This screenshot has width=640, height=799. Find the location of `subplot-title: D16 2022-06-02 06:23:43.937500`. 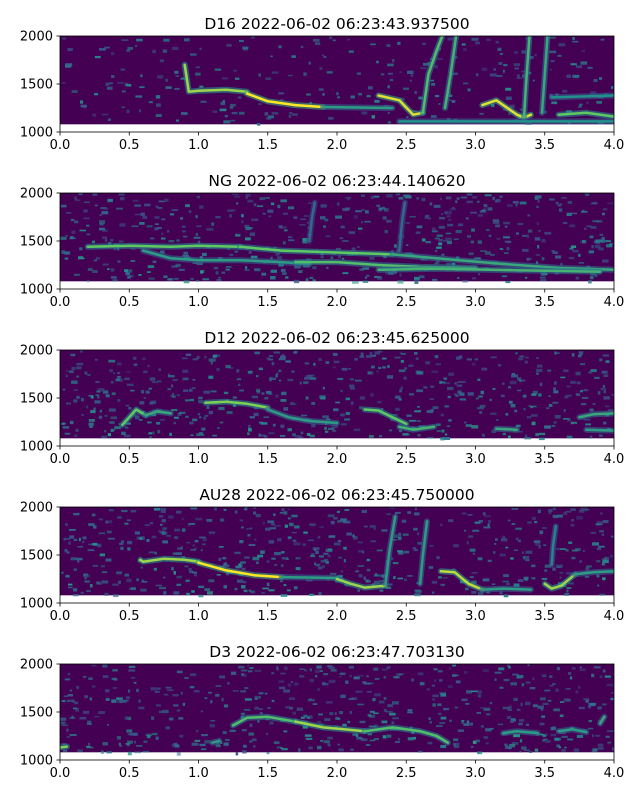

subplot-title: D16 2022-06-02 06:23:43.937500 is located at coordinates (336, 24).